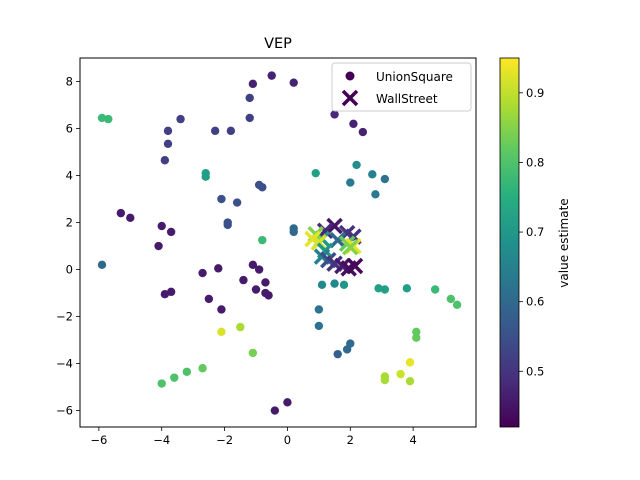 Image resolution: width=640 pixels, height=480 pixels. Describe the element at coordinates (253, 437) in the screenshot. I see `x-axis: −6 −4 −2 0 2 4` at that location.